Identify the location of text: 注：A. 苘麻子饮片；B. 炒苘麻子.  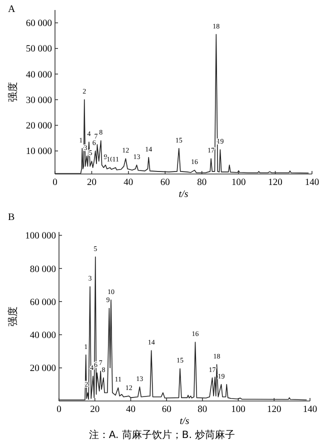
(162, 435).